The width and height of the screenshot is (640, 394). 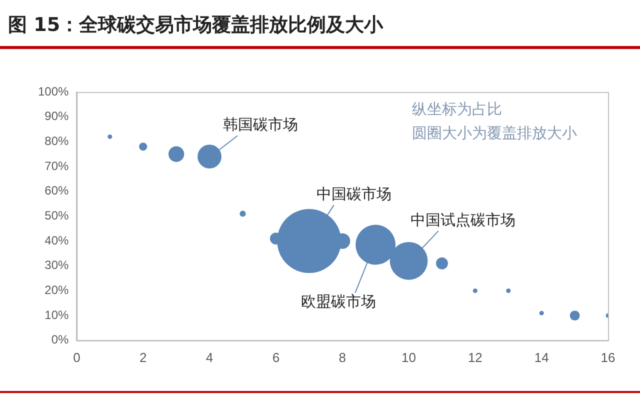 What do you see at coordinates (57, 215) in the screenshot?
I see `y-tick-label: 50%` at bounding box center [57, 215].